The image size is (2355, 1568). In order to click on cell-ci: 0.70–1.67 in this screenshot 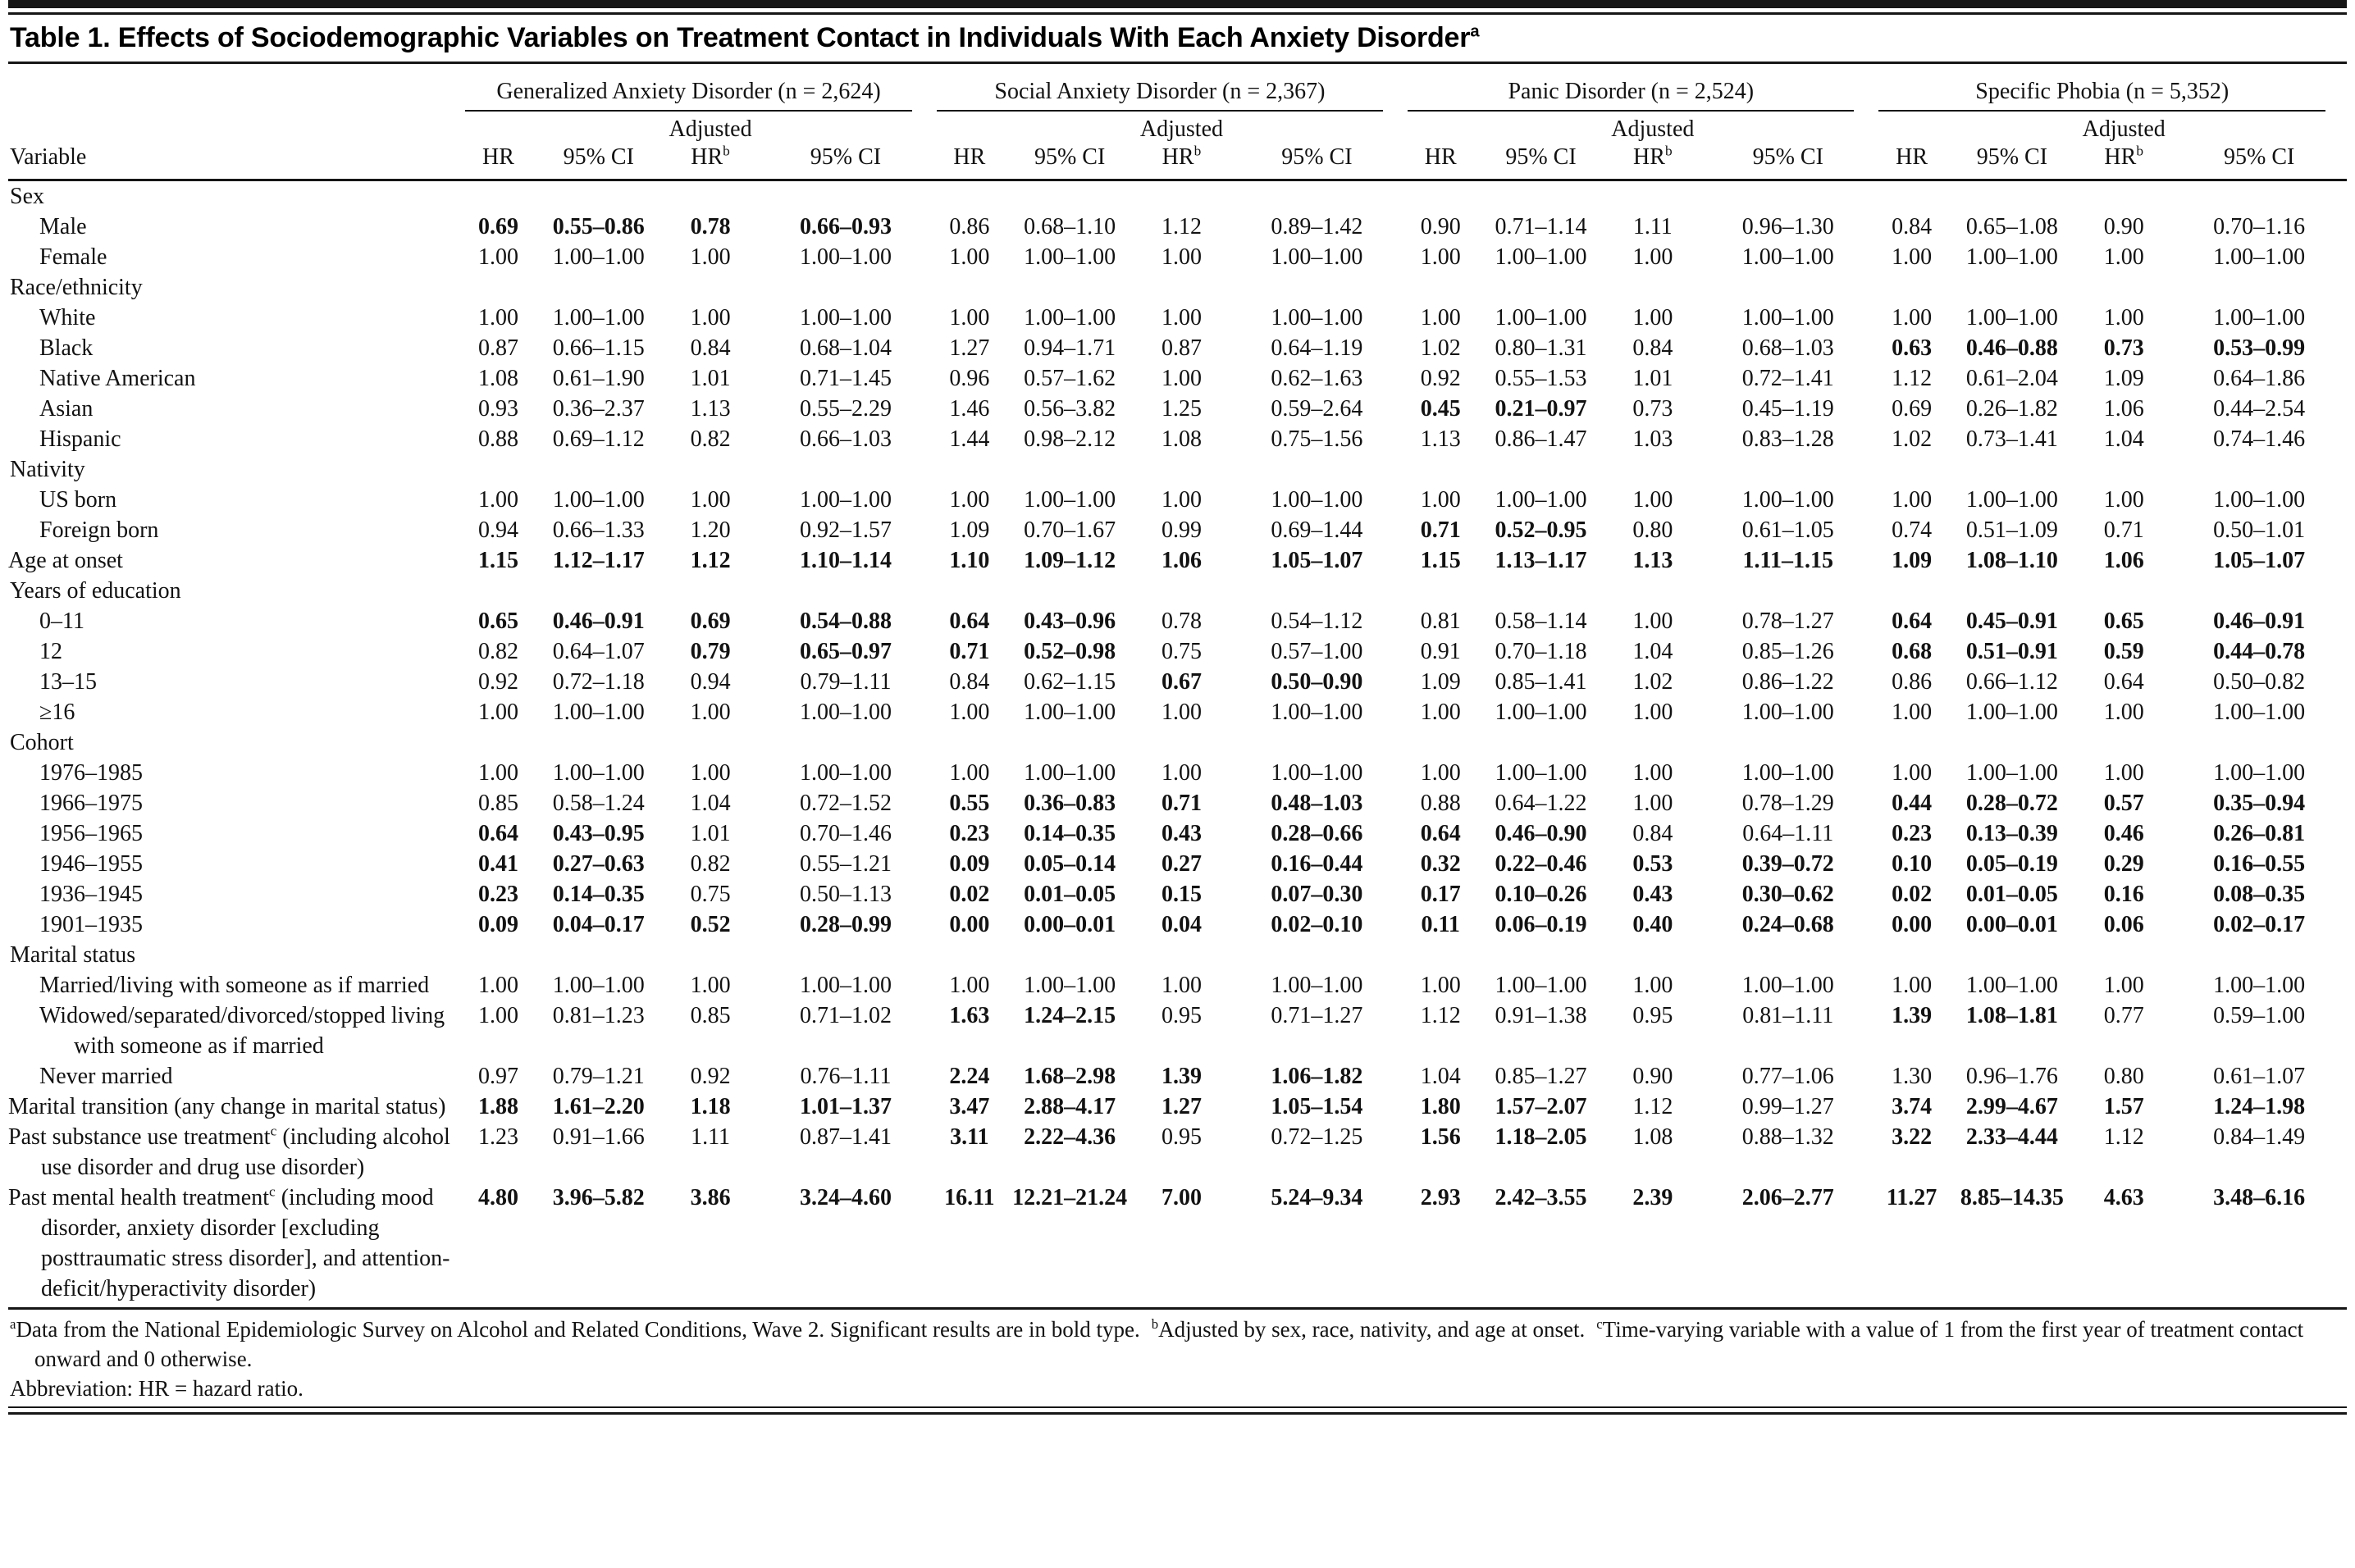, I will do `click(1070, 530)`.